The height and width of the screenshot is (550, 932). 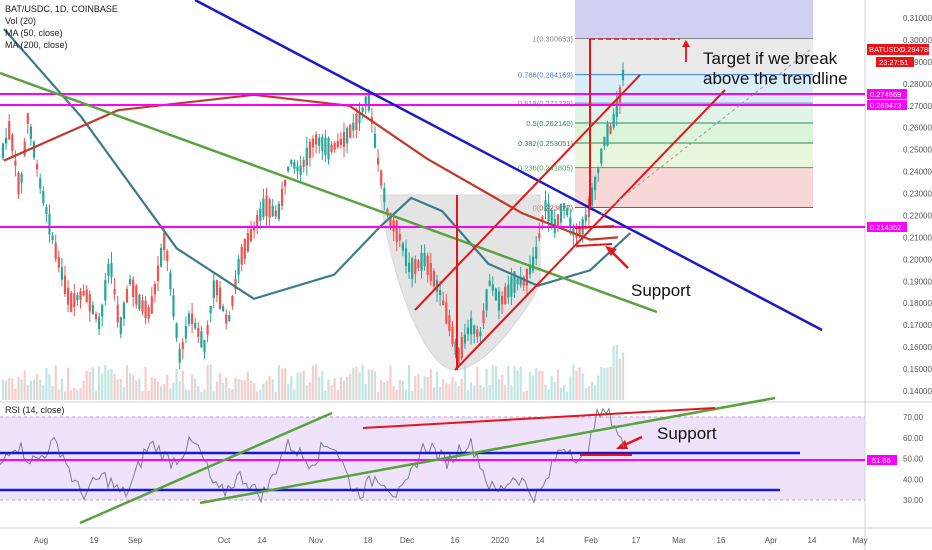 What do you see at coordinates (224, 540) in the screenshot?
I see `time-tick-label: Oct` at bounding box center [224, 540].